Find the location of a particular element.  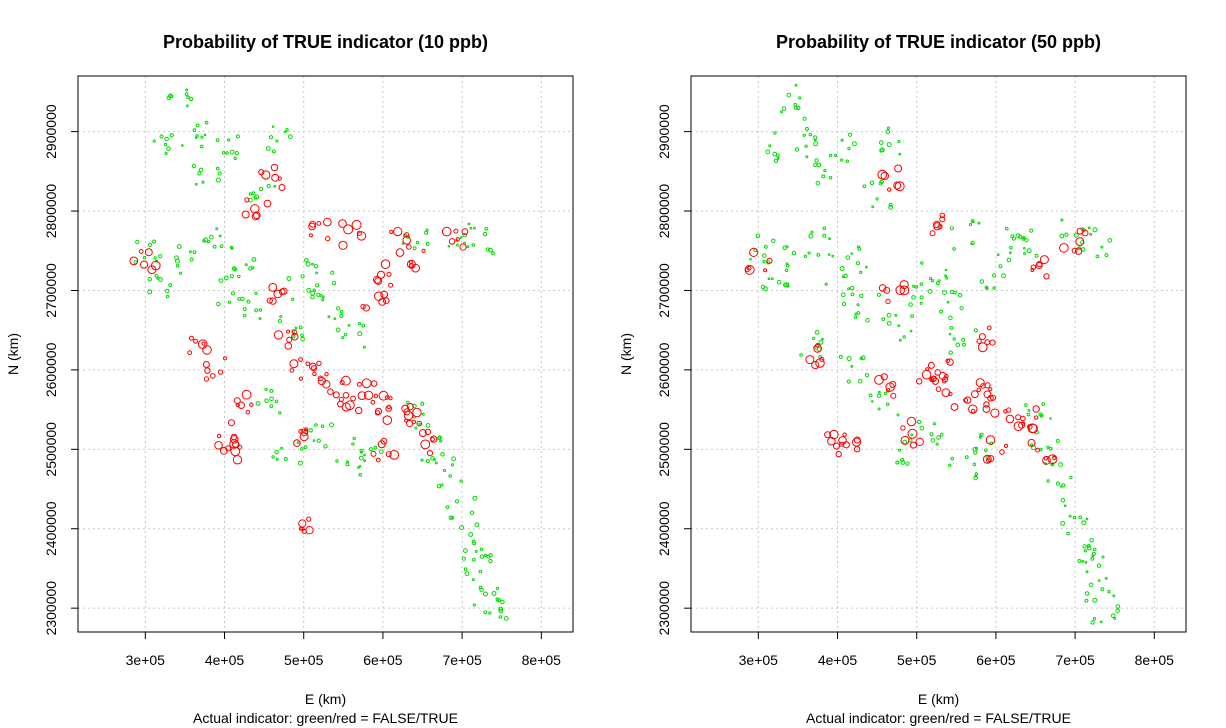

y-tick-label: 2500000 is located at coordinates (51, 449).